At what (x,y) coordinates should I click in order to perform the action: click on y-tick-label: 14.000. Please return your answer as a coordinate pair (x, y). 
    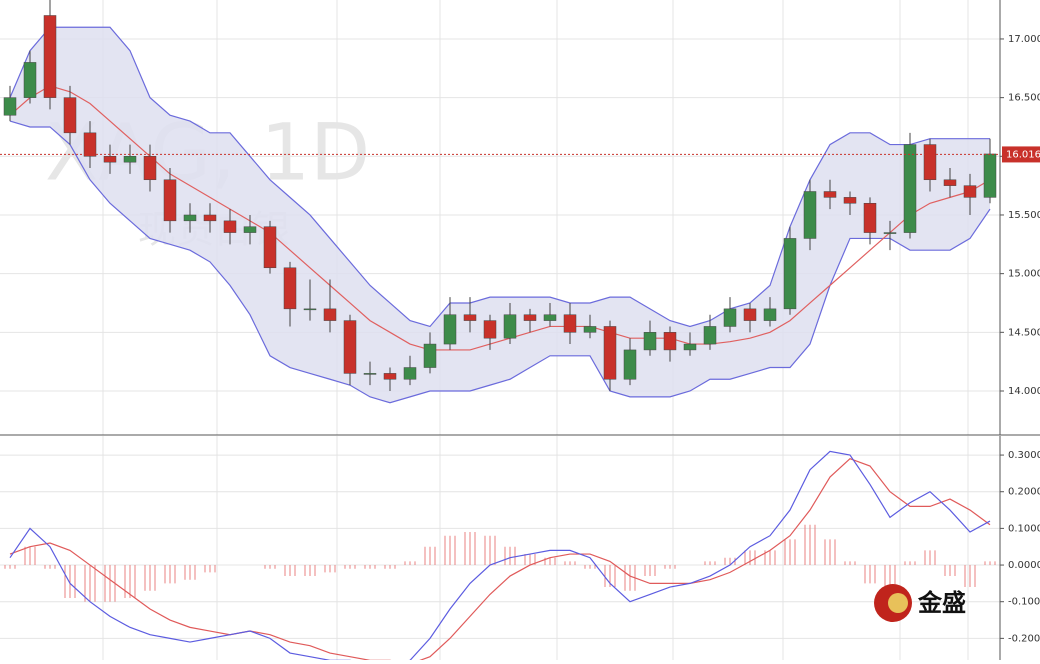
    Looking at the image, I should click on (1024, 391).